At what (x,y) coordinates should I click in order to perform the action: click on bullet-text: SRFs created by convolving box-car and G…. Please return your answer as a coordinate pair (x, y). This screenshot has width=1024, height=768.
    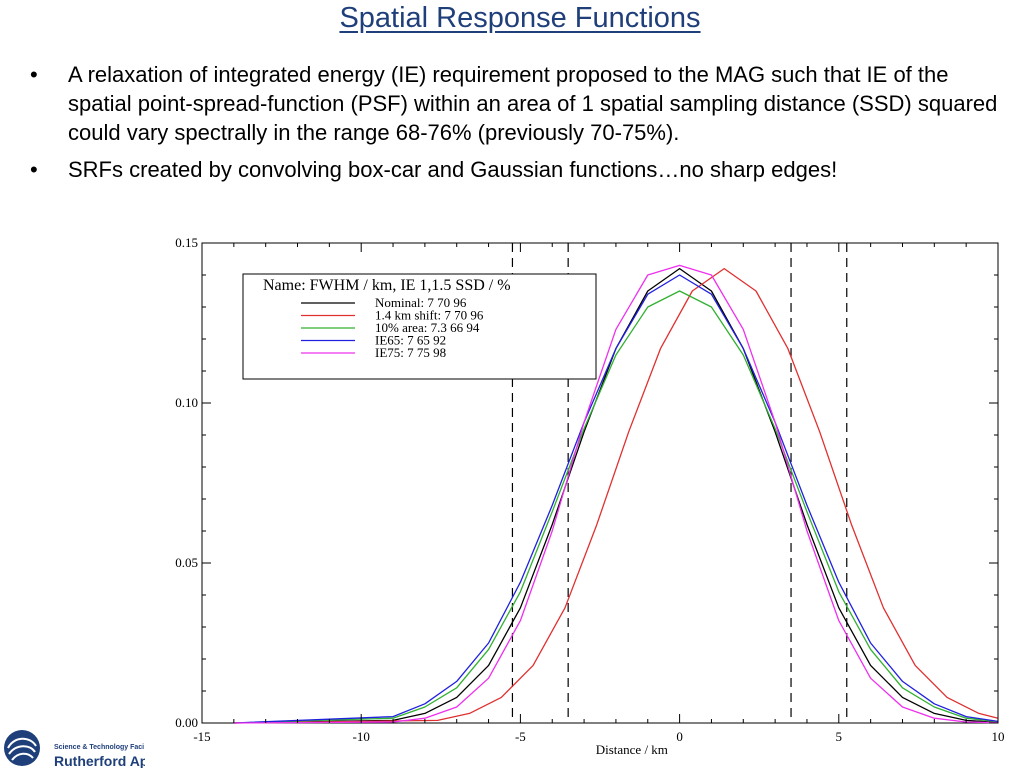
    Looking at the image, I should click on (453, 169).